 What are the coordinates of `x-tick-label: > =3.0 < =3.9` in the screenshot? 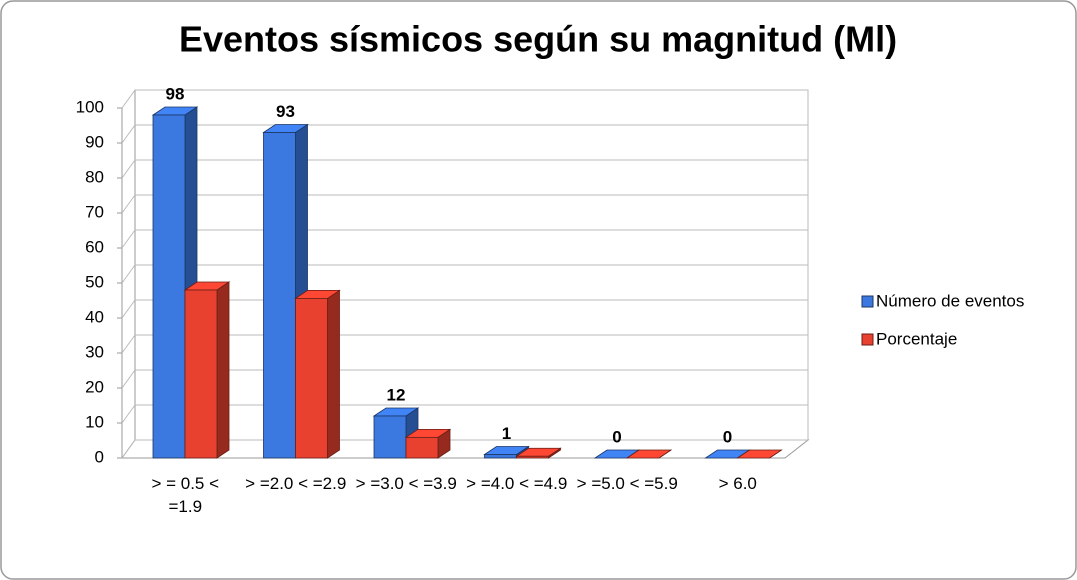 It's located at (406, 483).